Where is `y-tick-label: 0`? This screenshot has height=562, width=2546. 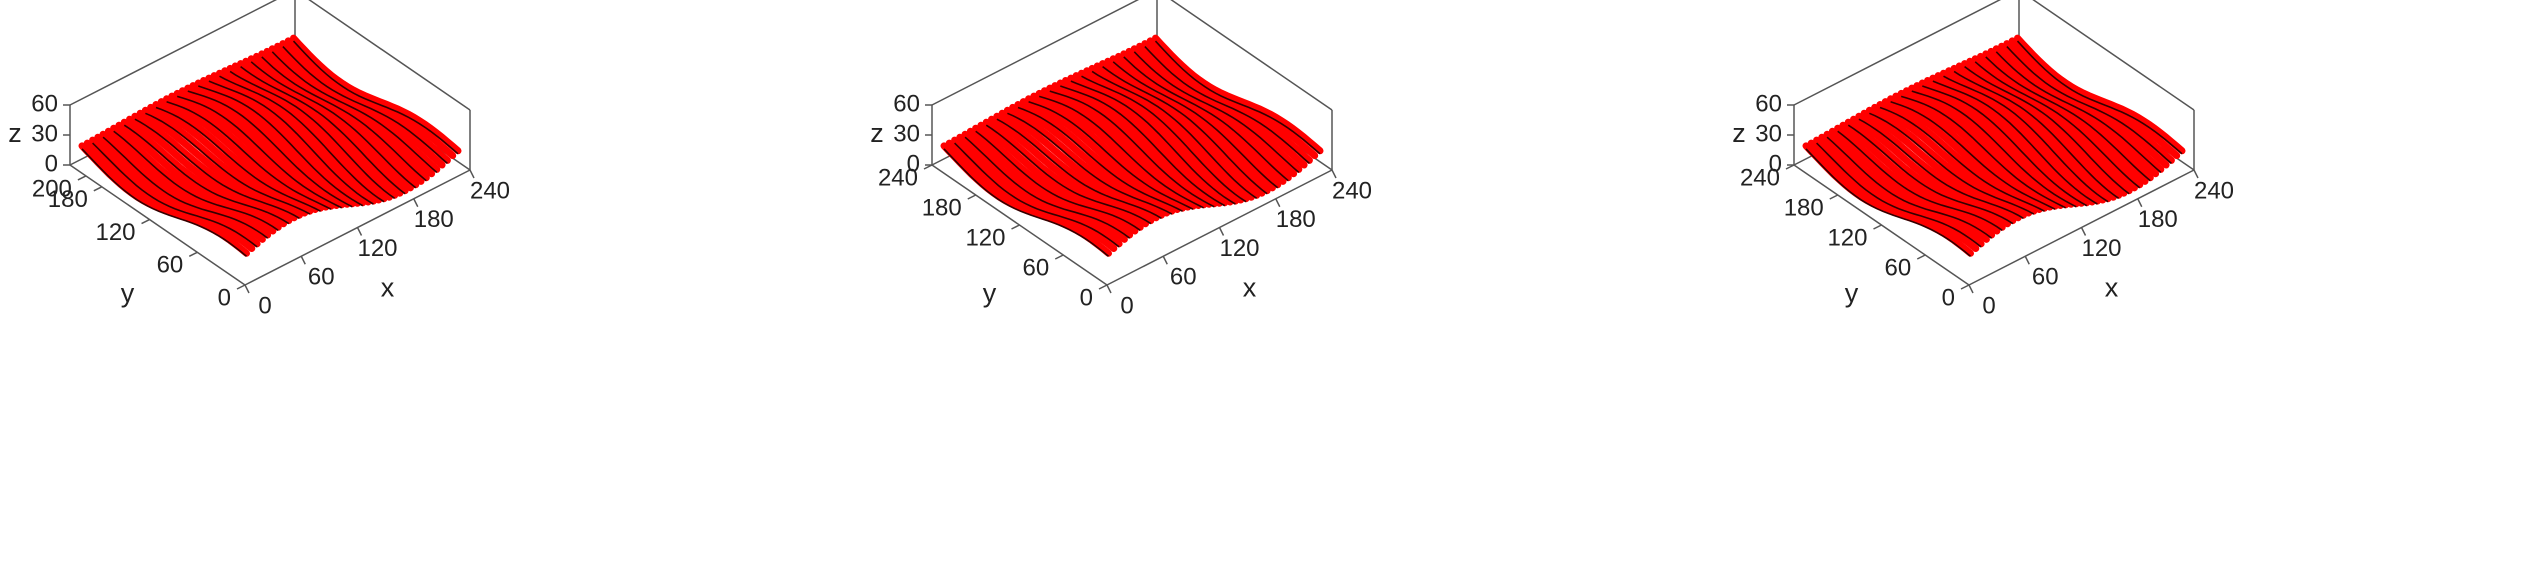
y-tick-label: 0 is located at coordinates (1086, 297).